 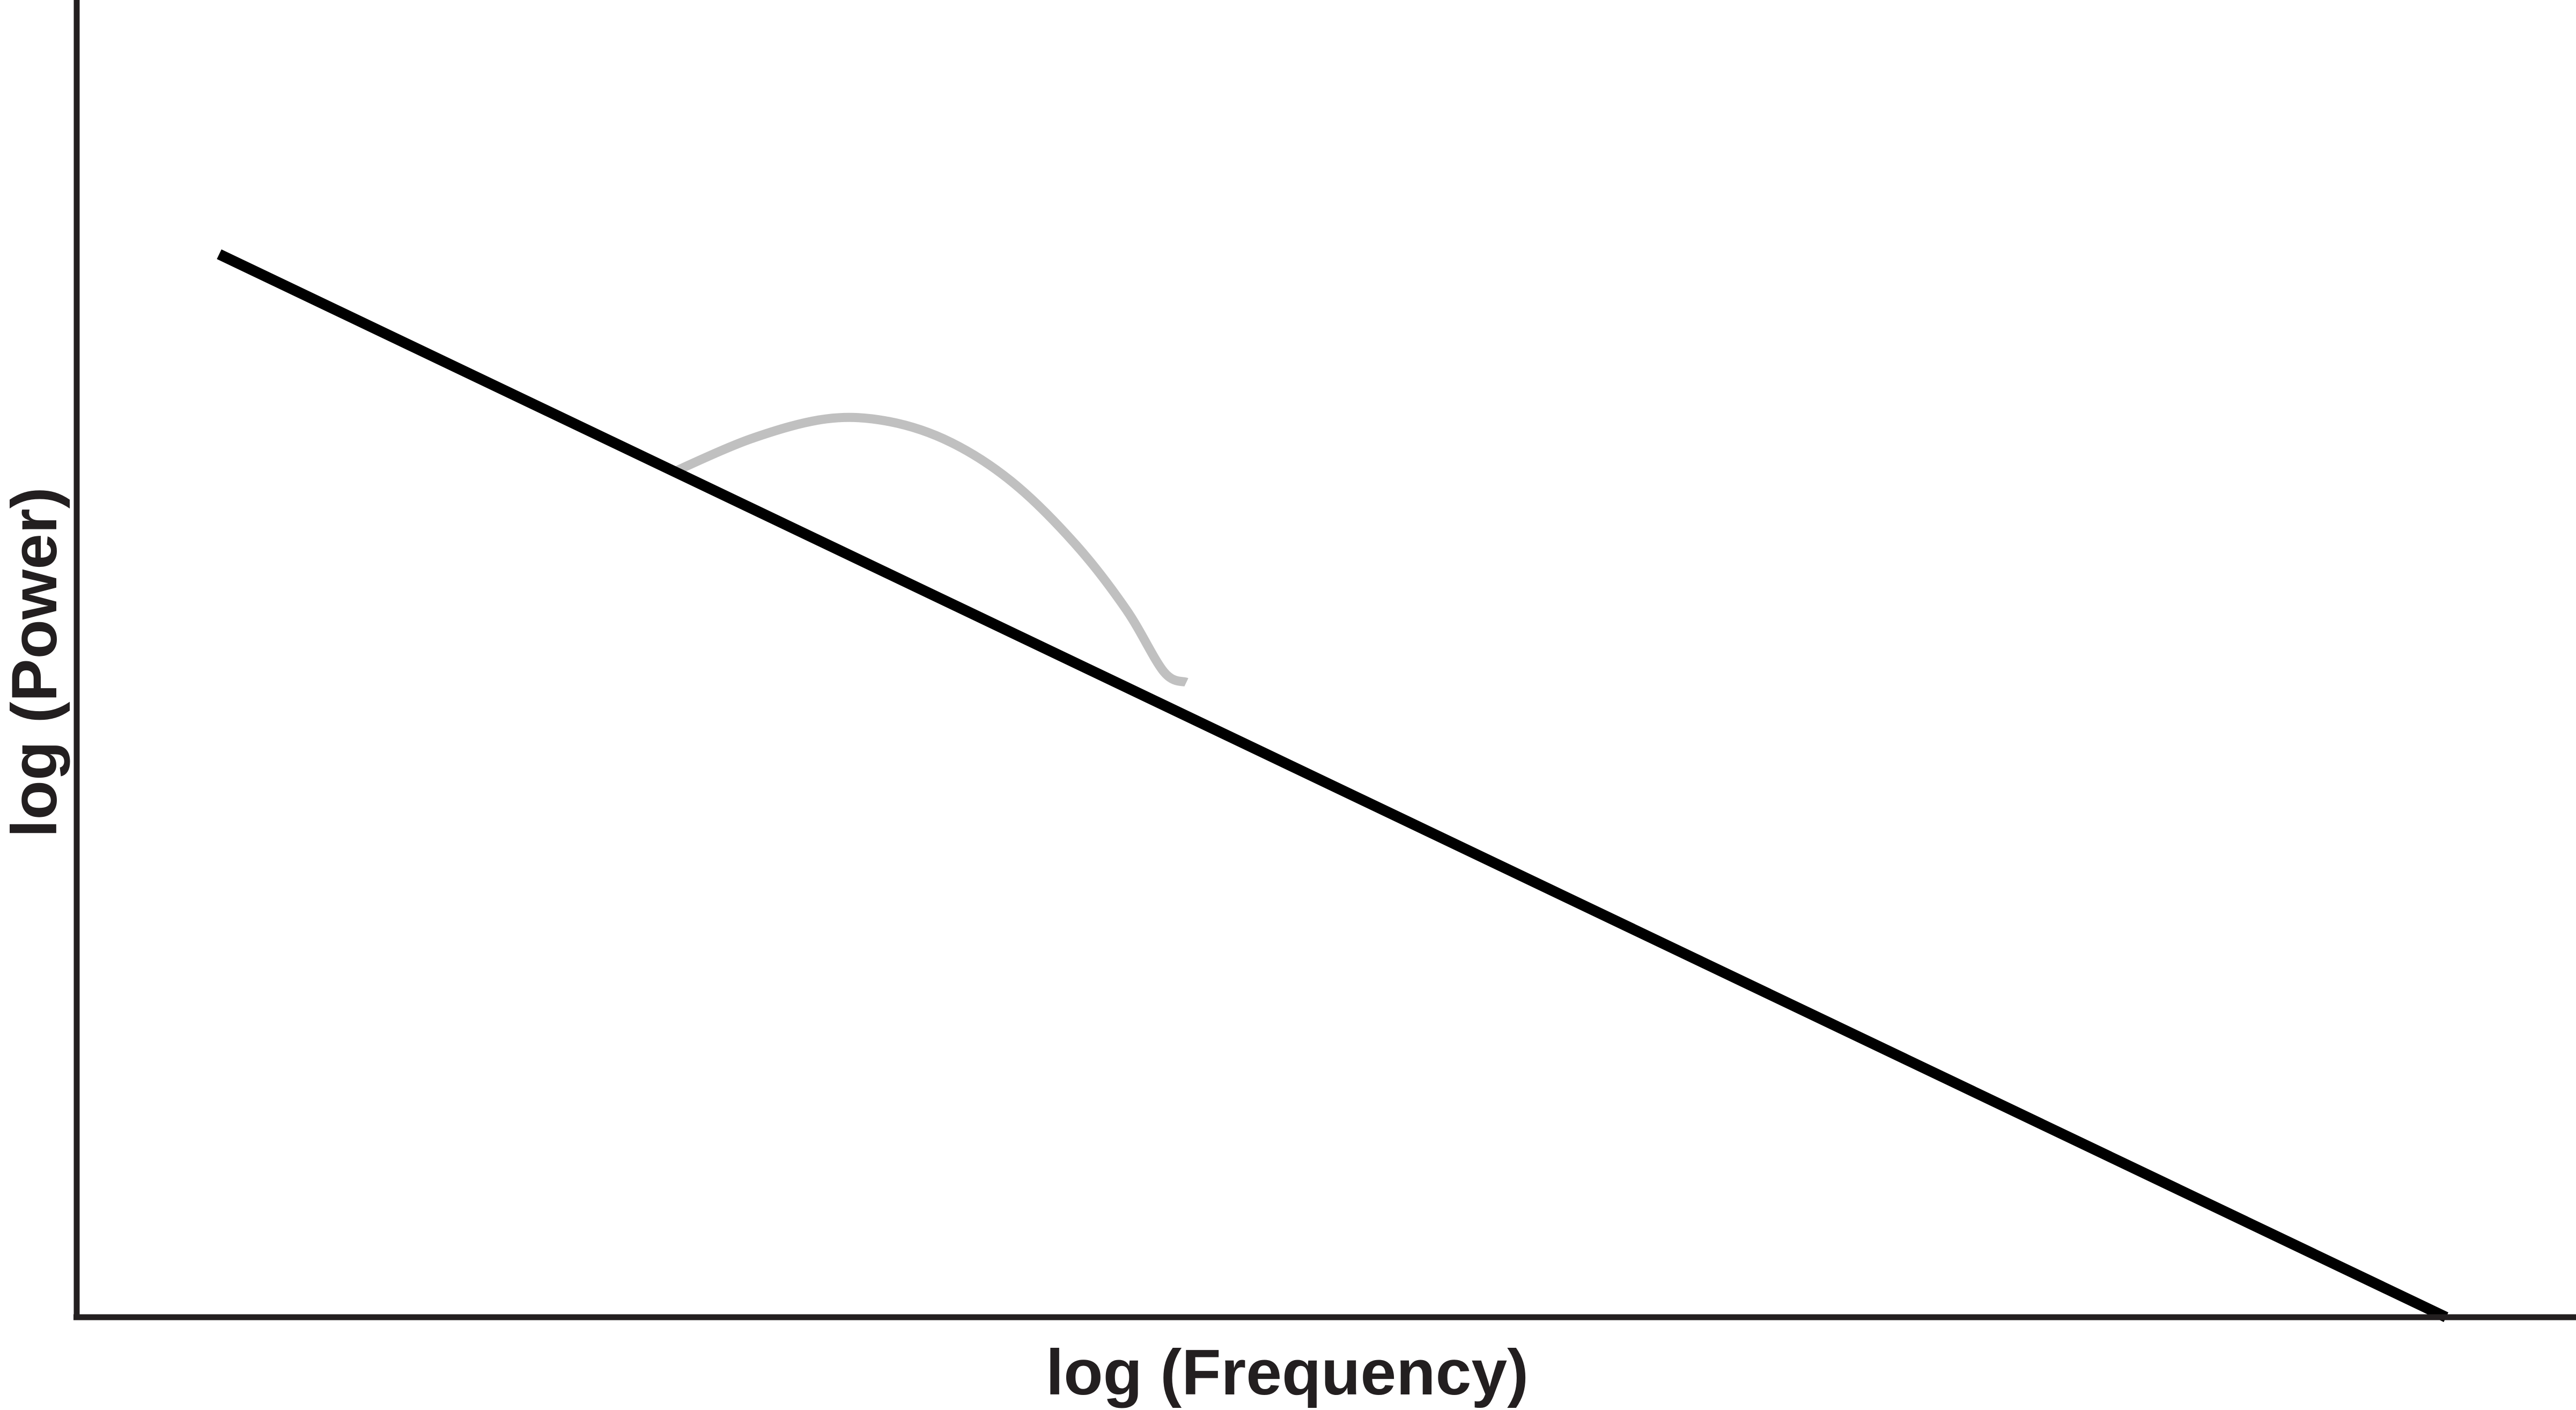 I want to click on periodic-peak-curve, so click(x=929, y=549).